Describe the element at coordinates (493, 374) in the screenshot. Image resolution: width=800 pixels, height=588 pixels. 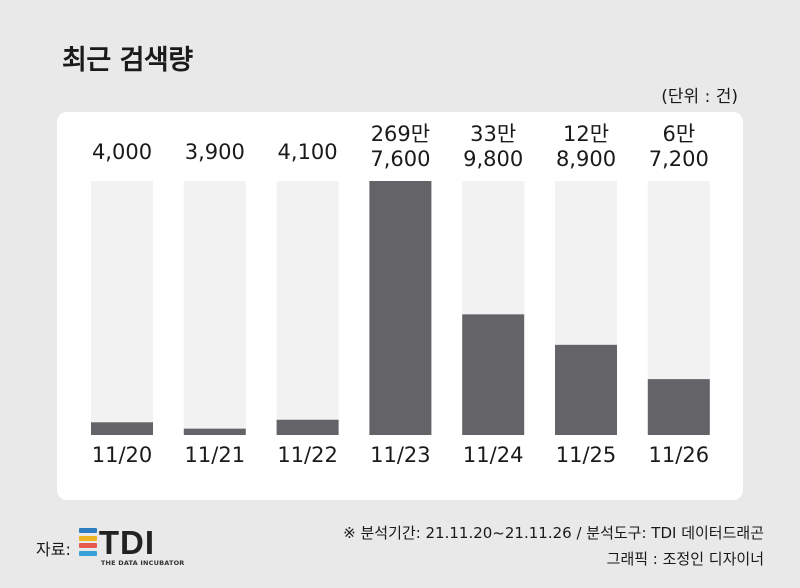
I see `bar-11/24` at that location.